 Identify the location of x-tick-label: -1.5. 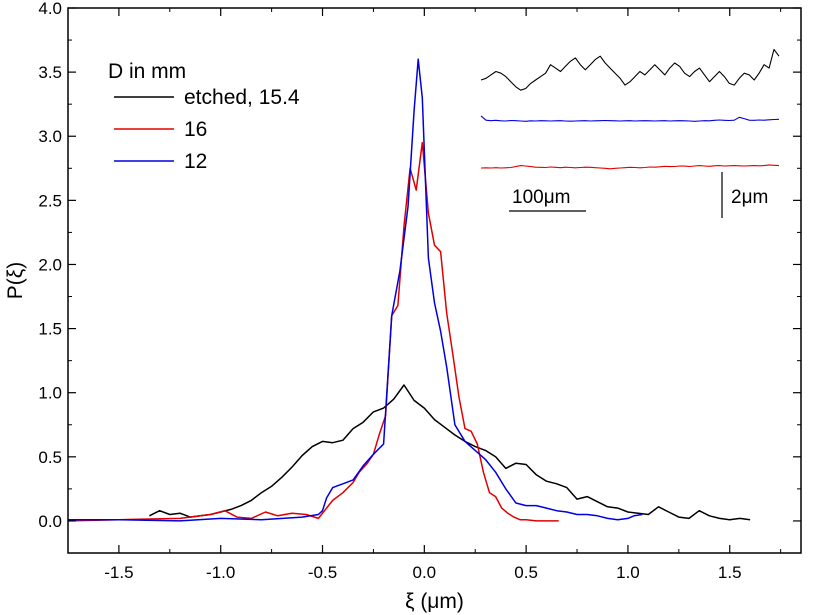
(118, 572).